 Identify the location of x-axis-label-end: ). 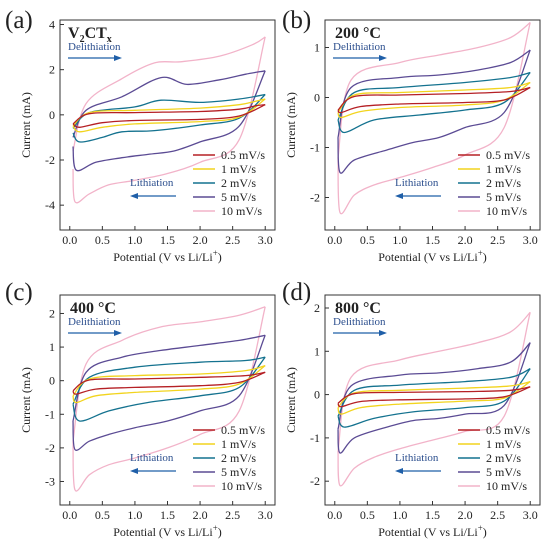
(485, 532).